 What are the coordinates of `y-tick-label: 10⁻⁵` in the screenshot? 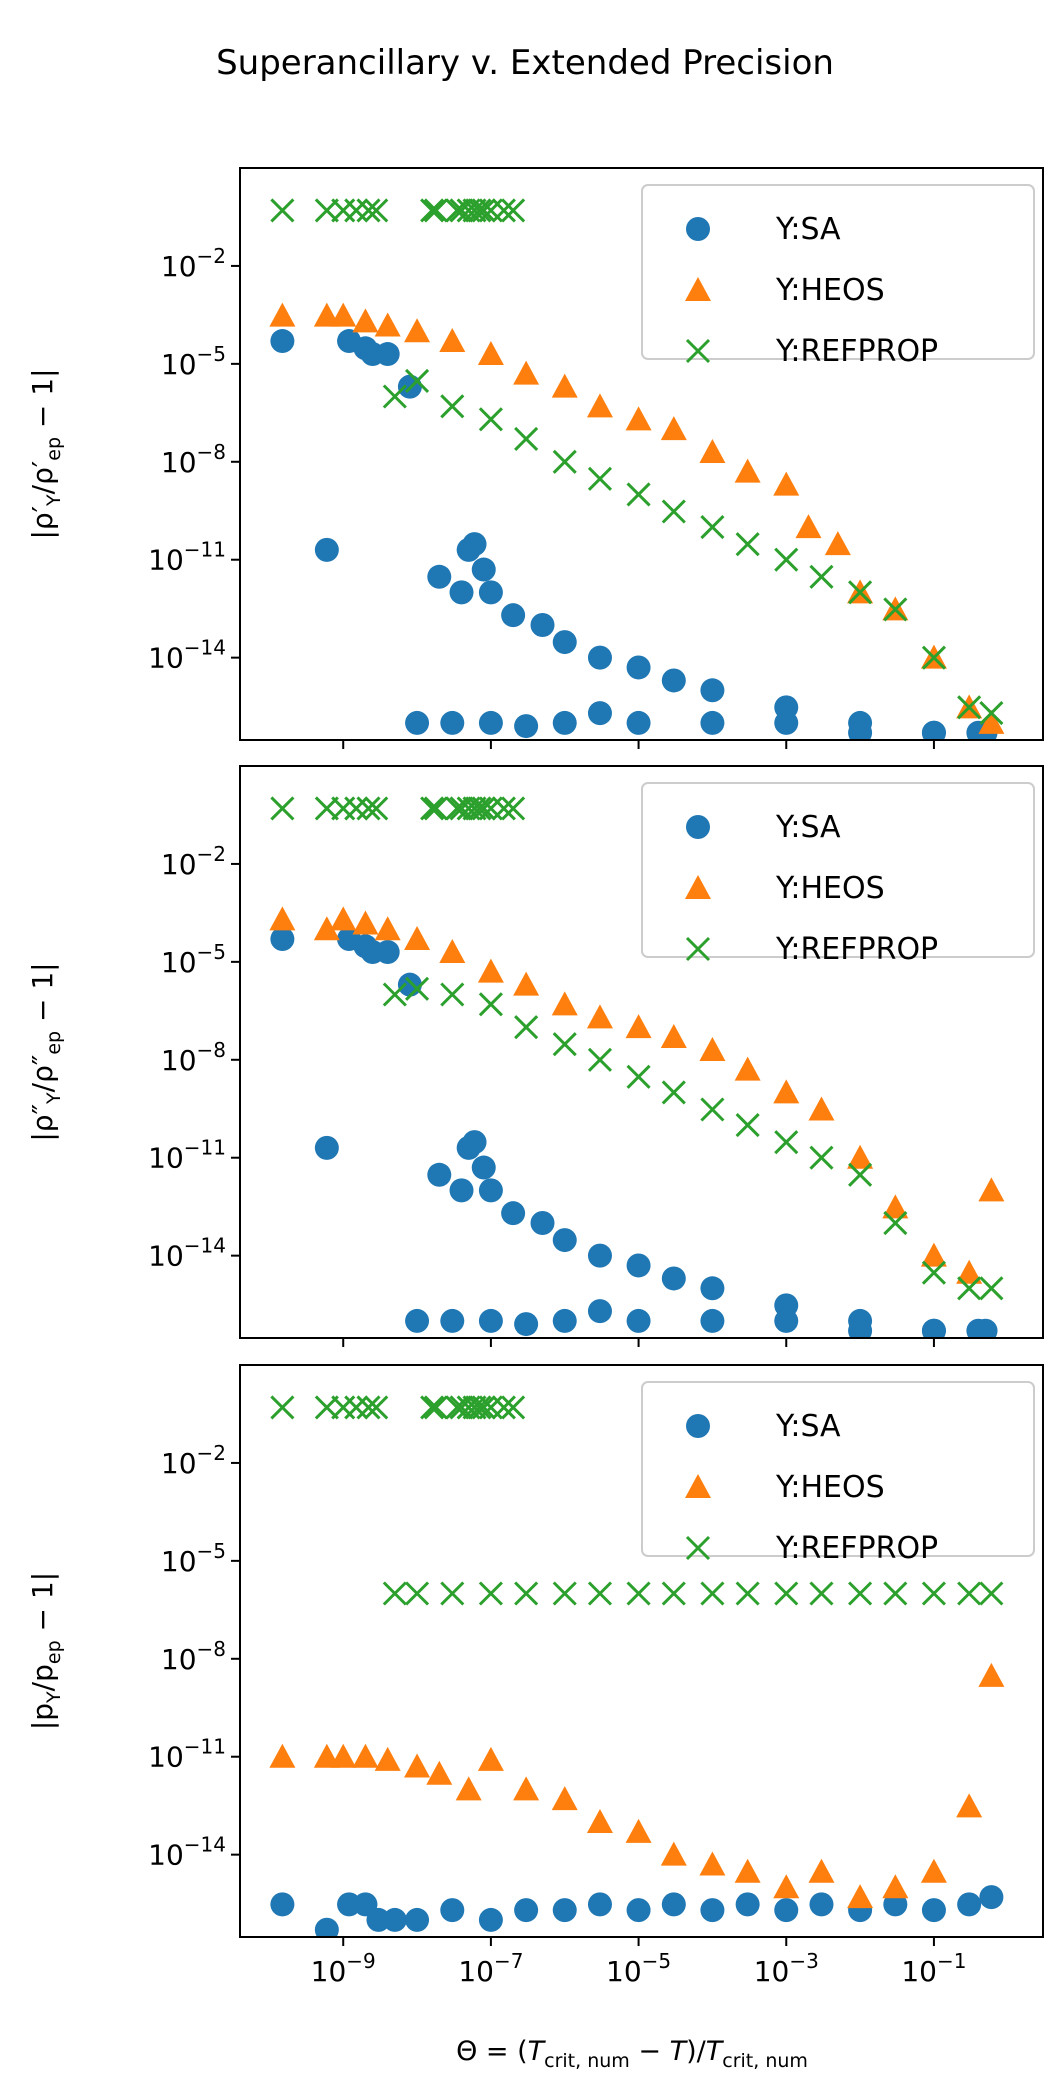 It's located at (193, 959).